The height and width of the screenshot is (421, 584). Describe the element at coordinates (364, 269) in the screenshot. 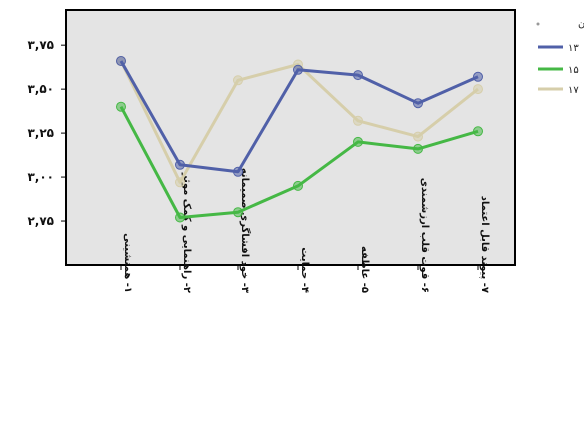

I see `x-tick-label: ۵- عاطفه` at that location.